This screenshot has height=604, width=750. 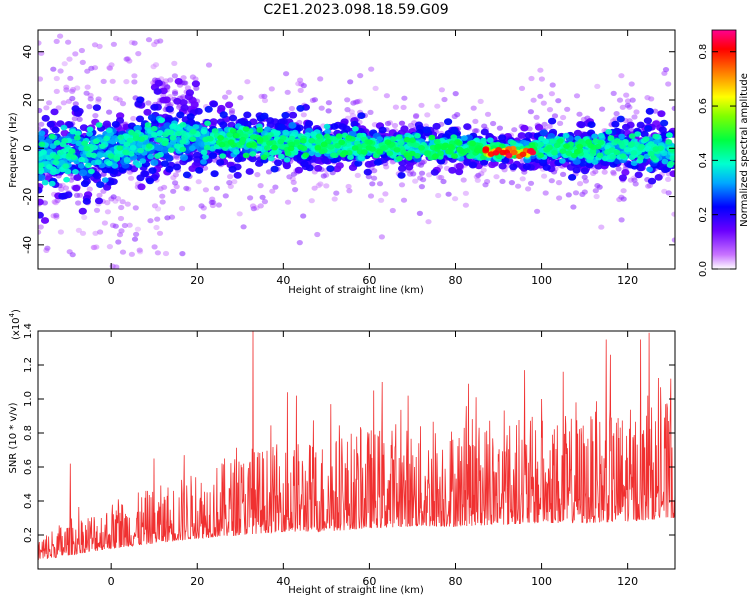 What do you see at coordinates (15, 324) in the screenshot?
I see `svg-text: (x104)` at bounding box center [15, 324].